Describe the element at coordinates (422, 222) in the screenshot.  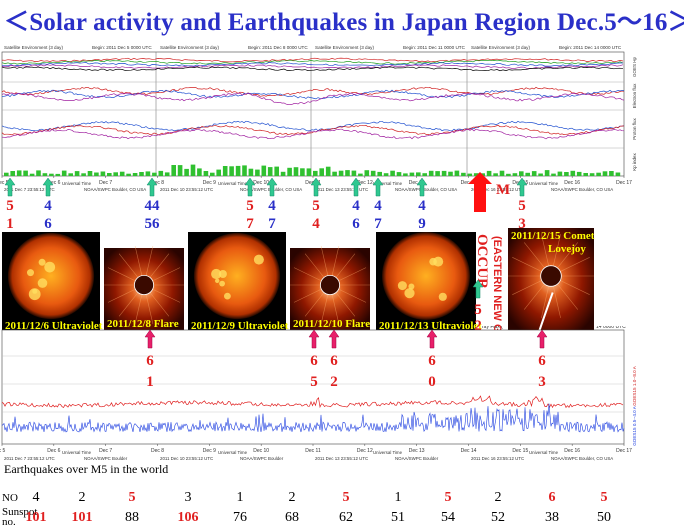
I see `arrow-number-bottom: 9` at that location.